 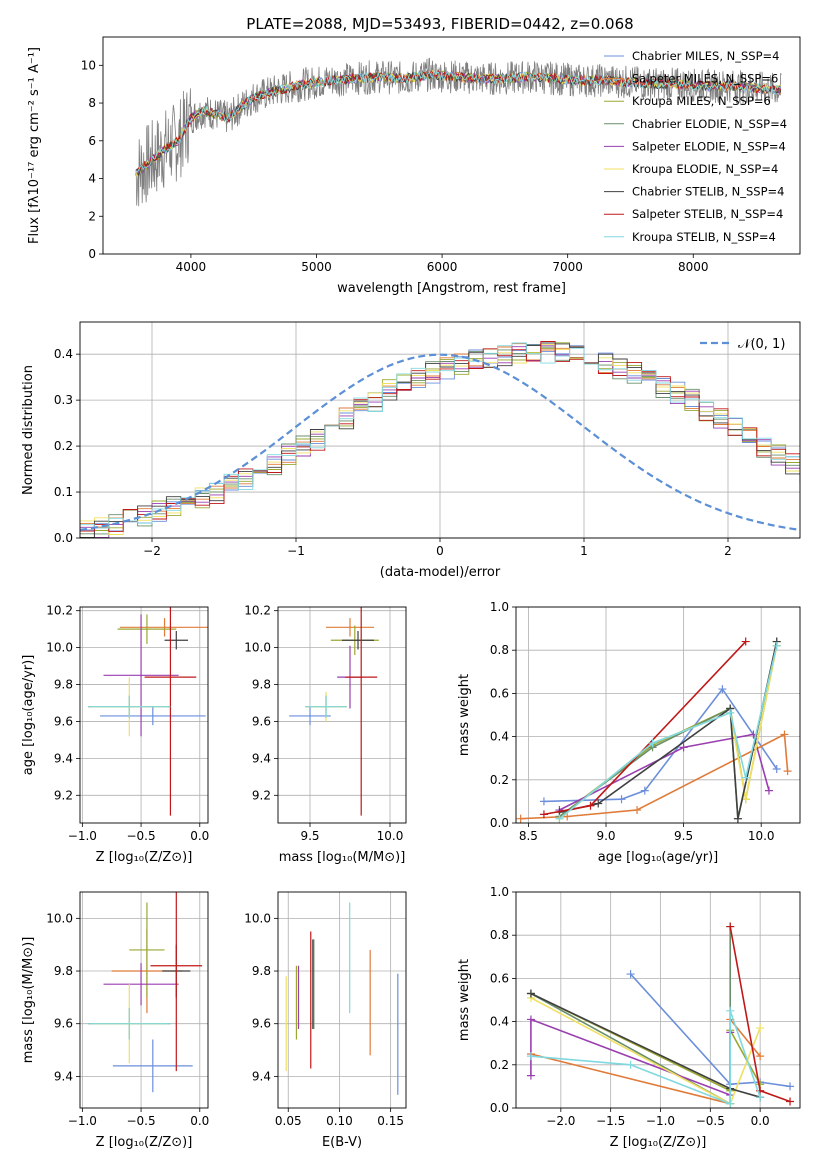 What do you see at coordinates (92, 179) in the screenshot?
I see `y-tick-label: 4` at bounding box center [92, 179].